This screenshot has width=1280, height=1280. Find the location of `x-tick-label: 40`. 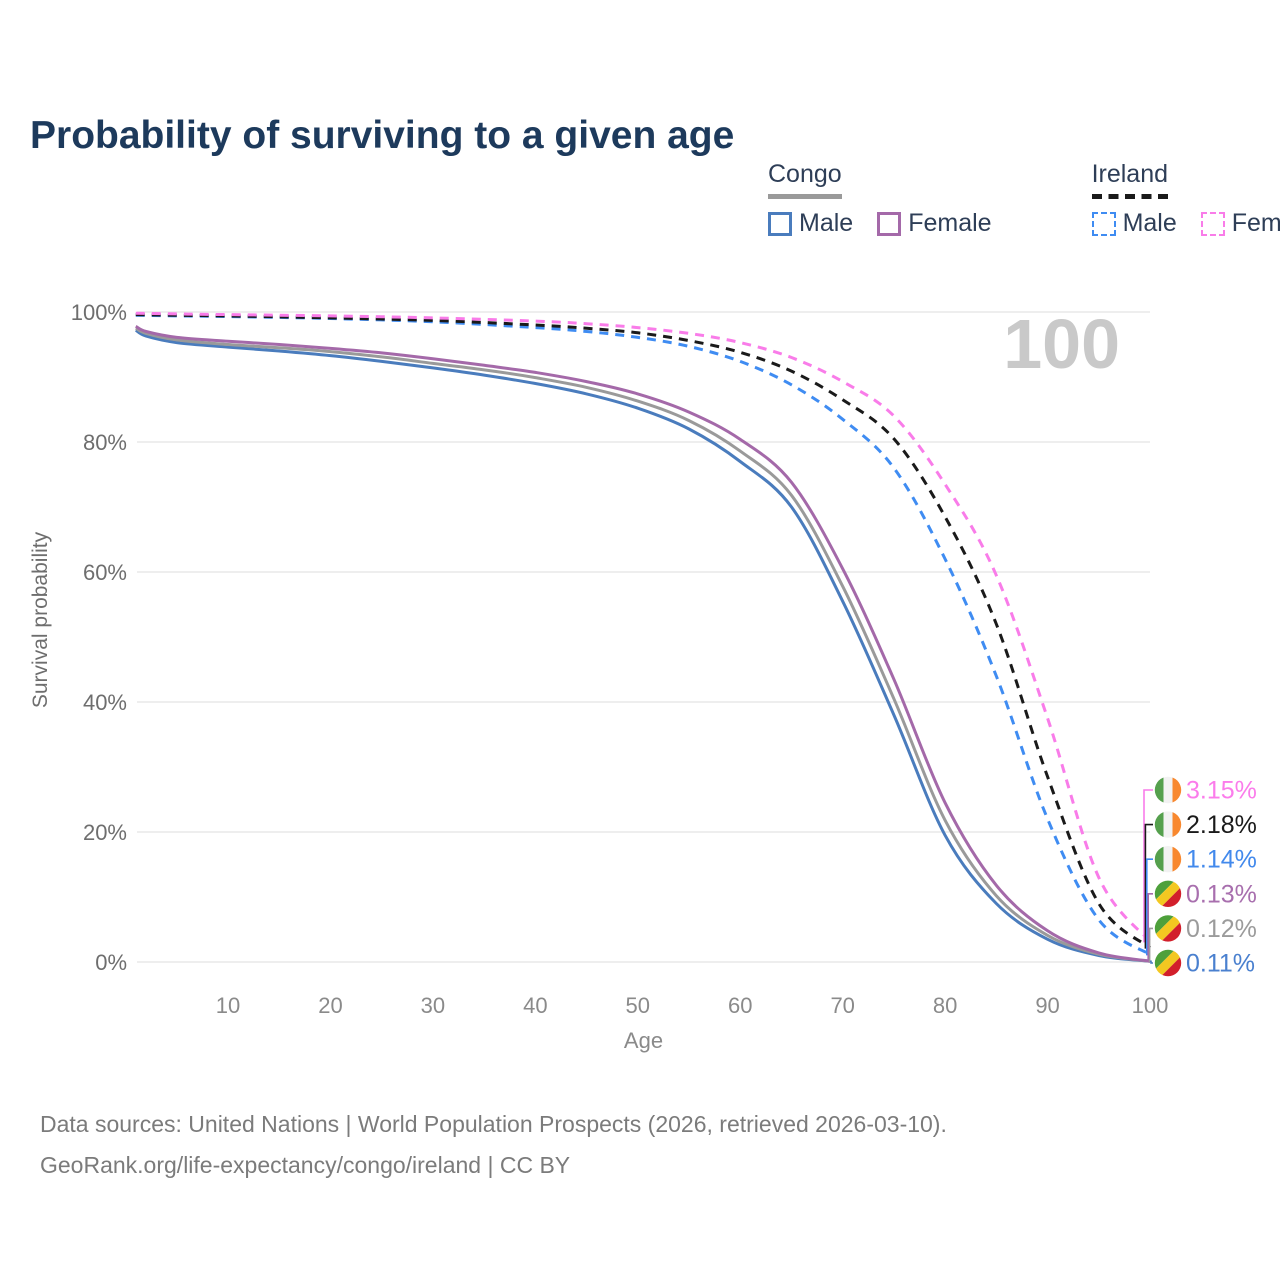

x-tick-label: 40 is located at coordinates (535, 1005).